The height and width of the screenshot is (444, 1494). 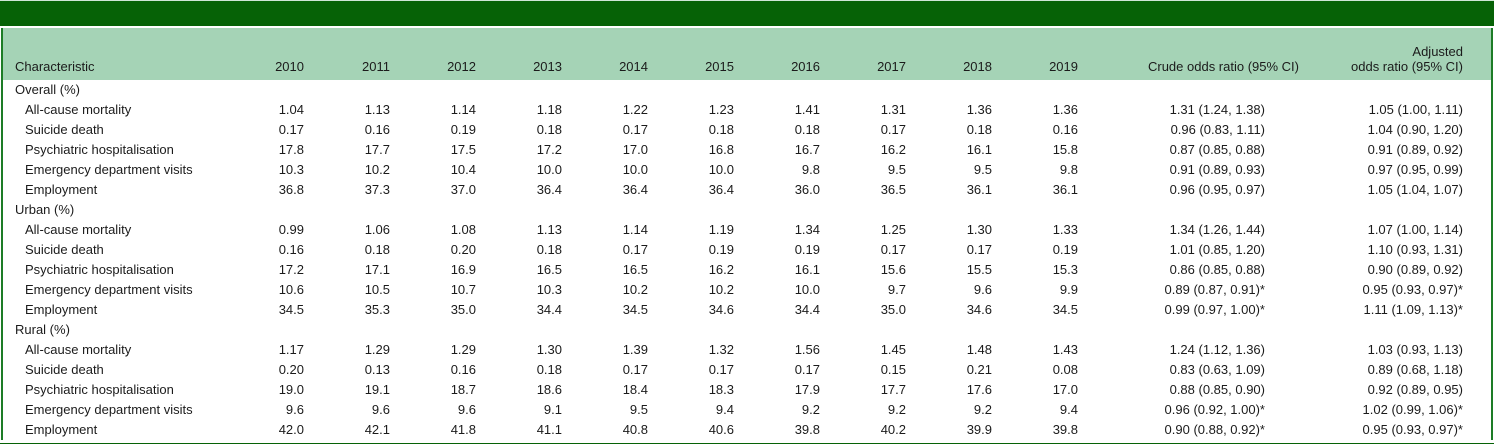 I want to click on year-value-cell: 18.6, so click(x=549, y=389).